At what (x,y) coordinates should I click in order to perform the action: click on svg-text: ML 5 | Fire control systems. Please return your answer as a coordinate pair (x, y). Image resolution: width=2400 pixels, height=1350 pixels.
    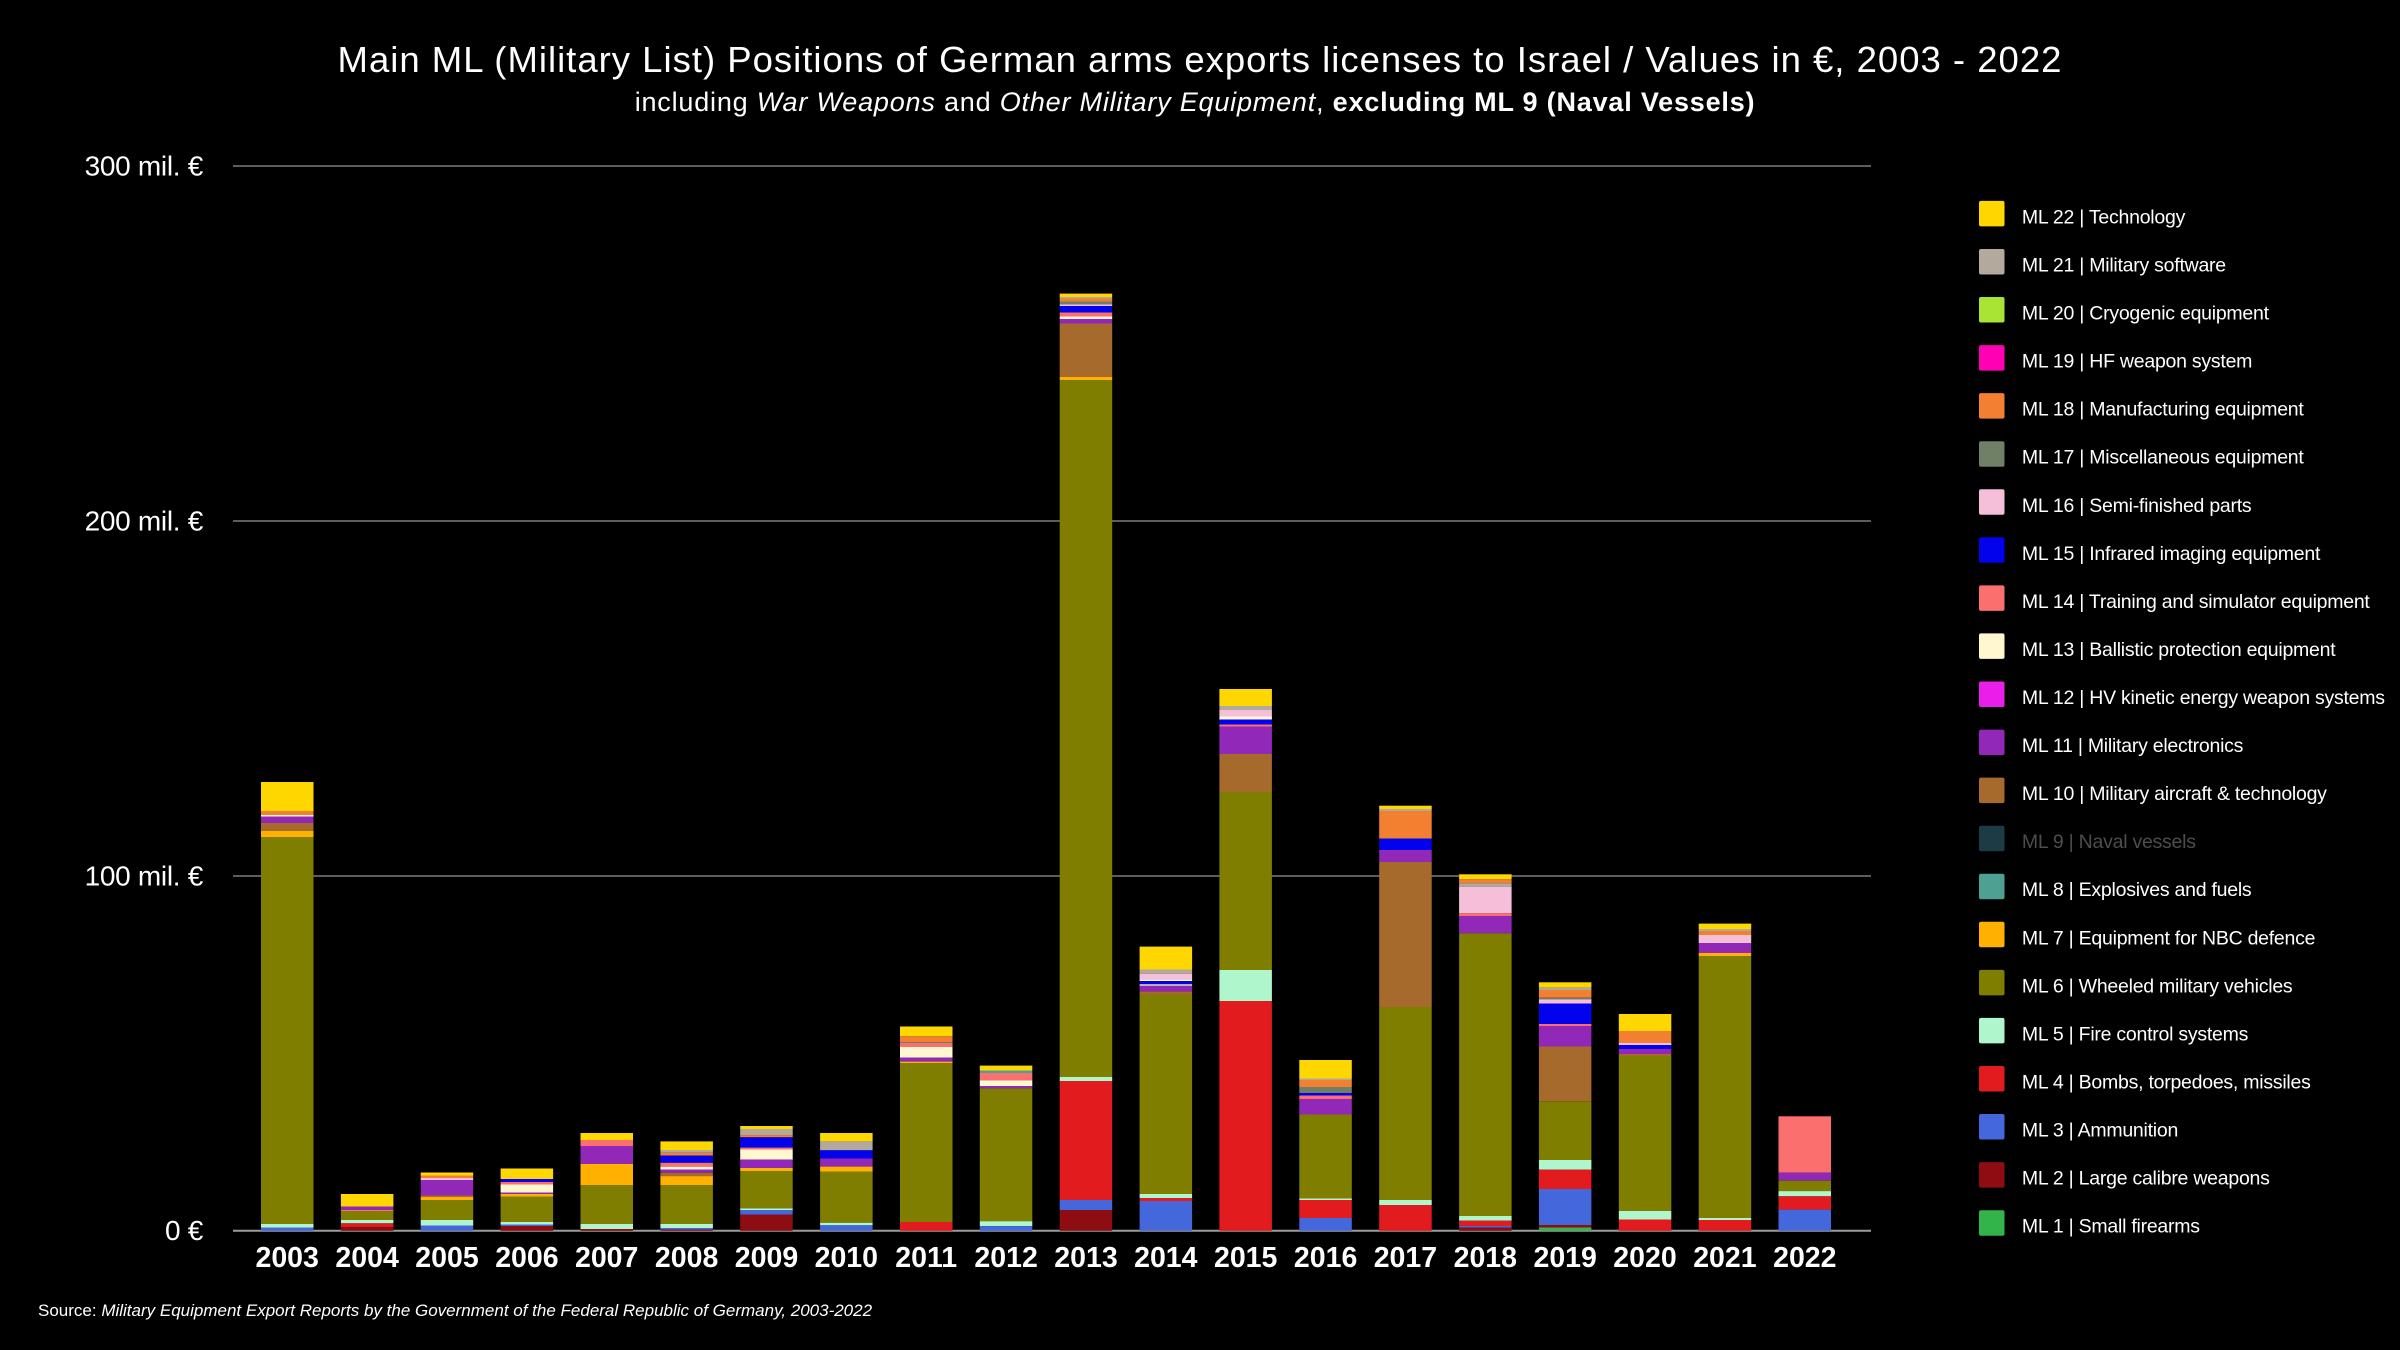
    Looking at the image, I should click on (2135, 1034).